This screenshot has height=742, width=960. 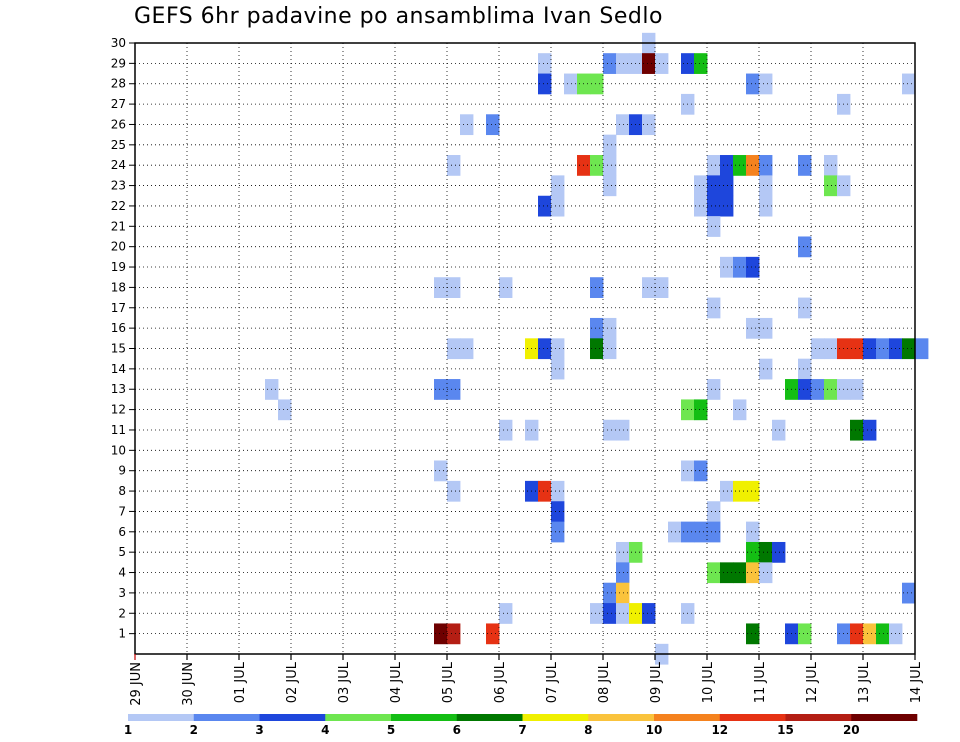 I want to click on colorbar-label: 2, so click(x=194, y=730).